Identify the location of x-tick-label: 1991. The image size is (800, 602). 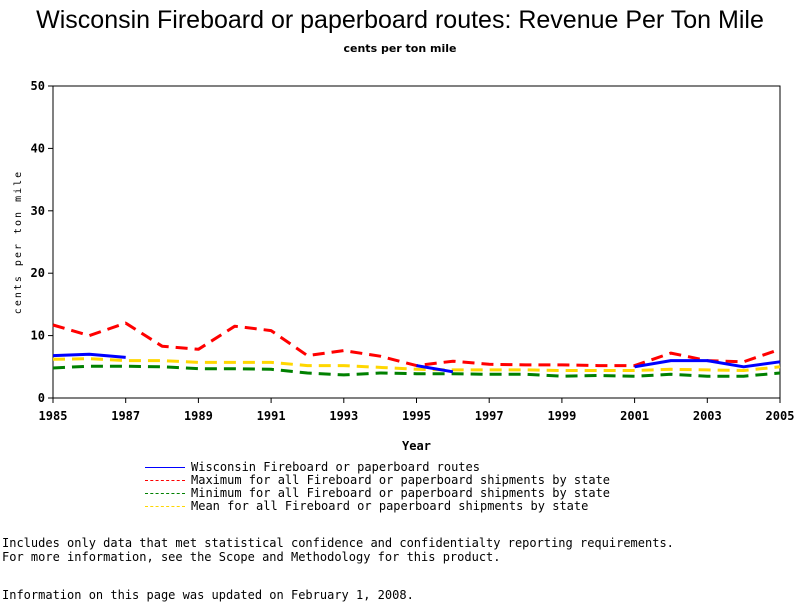
(271, 416).